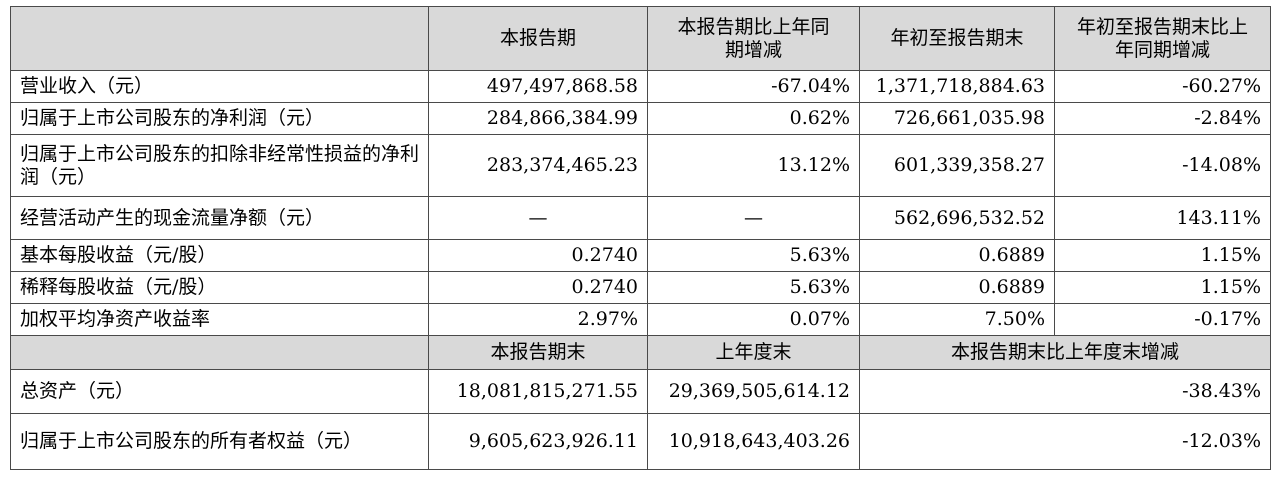 The image size is (1280, 486). I want to click on cell-value: 497,497,868.58, so click(538, 86).